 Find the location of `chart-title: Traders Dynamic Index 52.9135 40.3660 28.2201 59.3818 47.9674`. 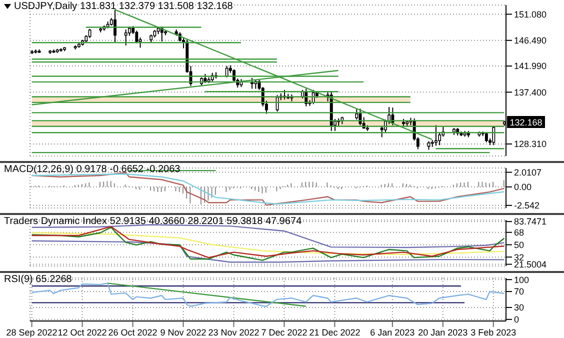

chart-title: Traders Dynamic Index 52.9135 40.3660 28.2201 59.3818 47.9674 is located at coordinates (153, 221).